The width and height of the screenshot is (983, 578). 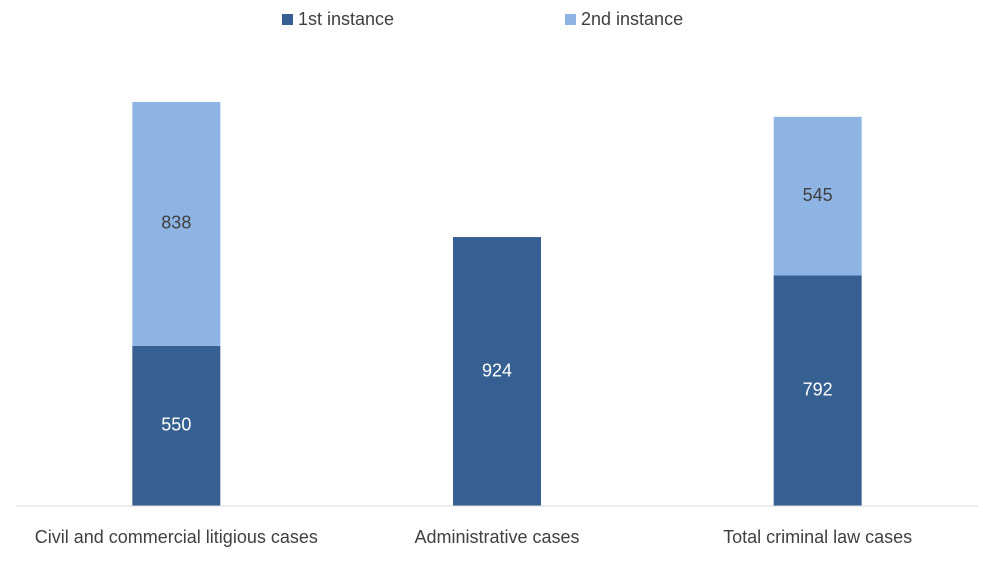 I want to click on x-tick-label: Administrative cases, so click(x=497, y=537).